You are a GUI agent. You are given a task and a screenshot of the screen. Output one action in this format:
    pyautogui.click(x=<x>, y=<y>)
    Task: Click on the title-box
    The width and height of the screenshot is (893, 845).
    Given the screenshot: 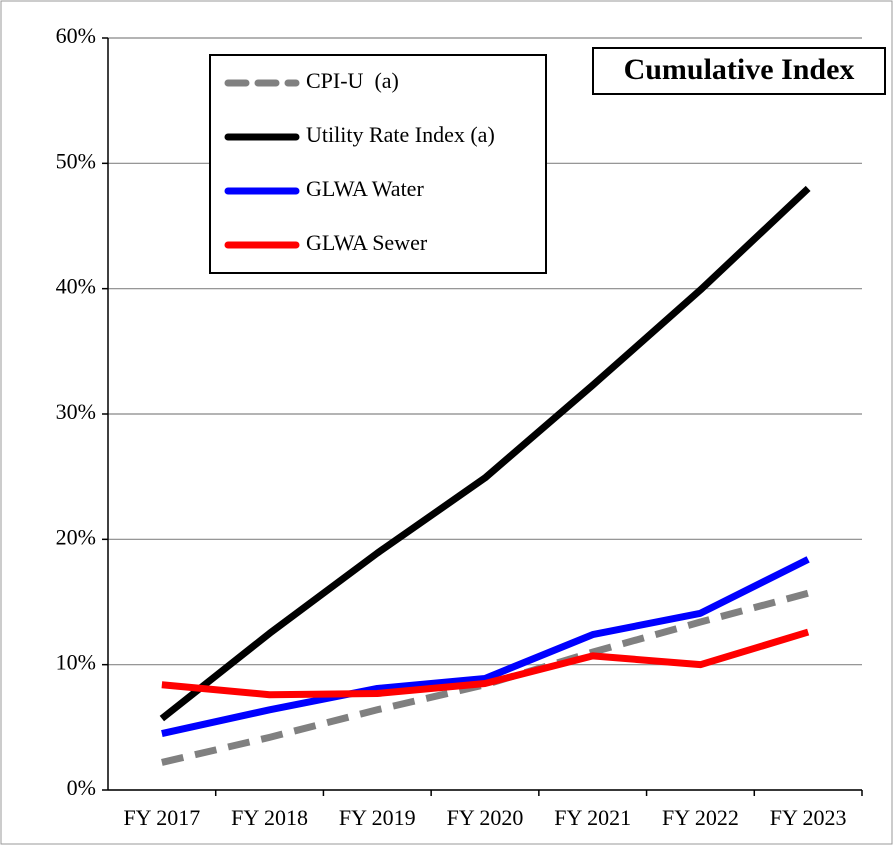 What is the action you would take?
    pyautogui.click(x=739, y=71)
    